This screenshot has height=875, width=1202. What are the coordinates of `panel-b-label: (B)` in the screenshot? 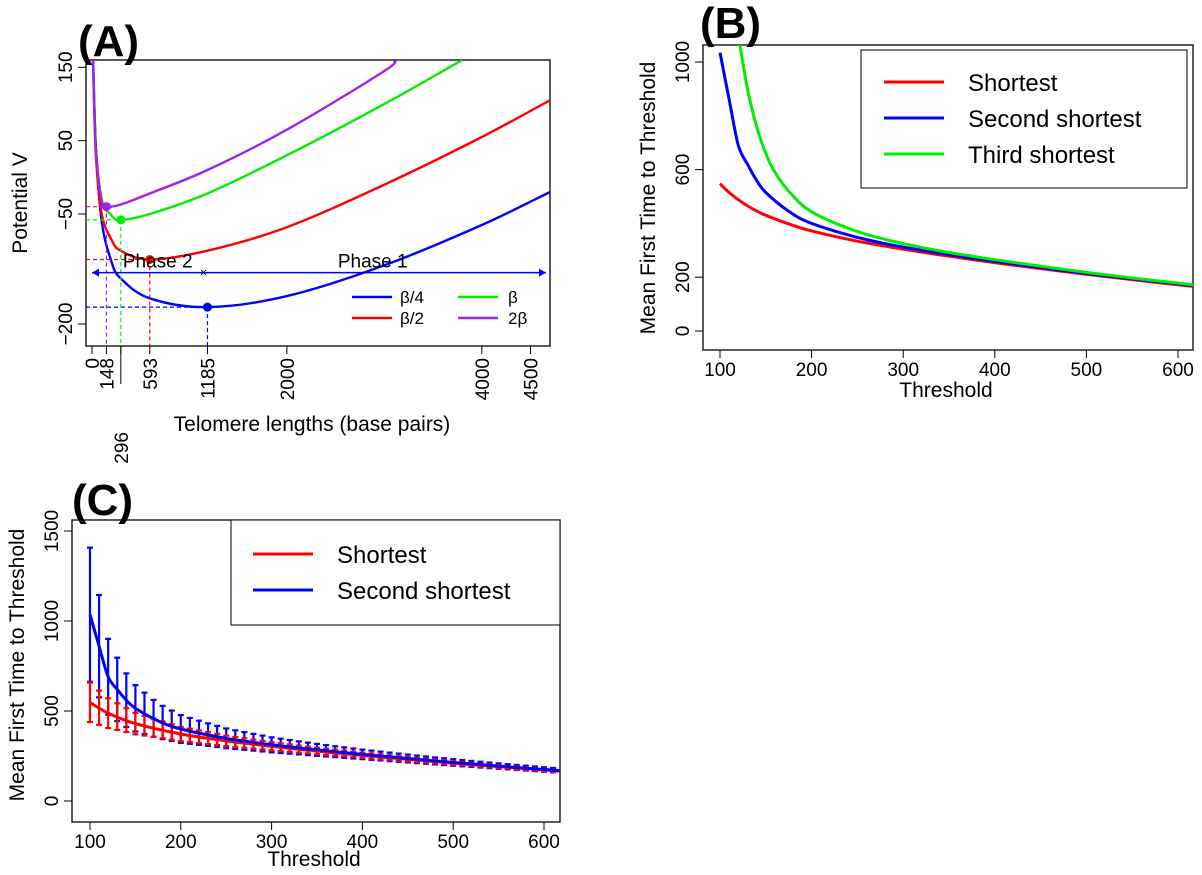 It's located at (730, 24).